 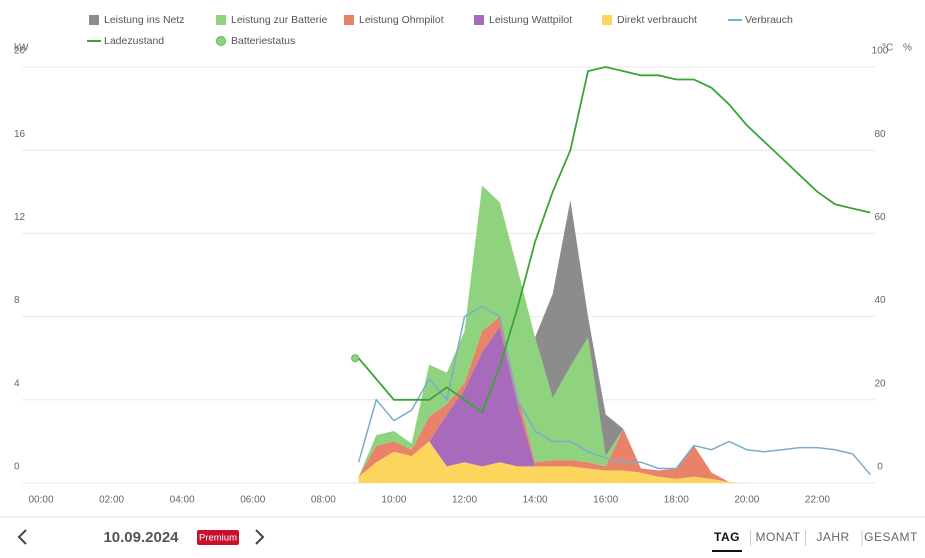 What do you see at coordinates (880, 467) in the screenshot?
I see `y2-tick-label: 0` at bounding box center [880, 467].